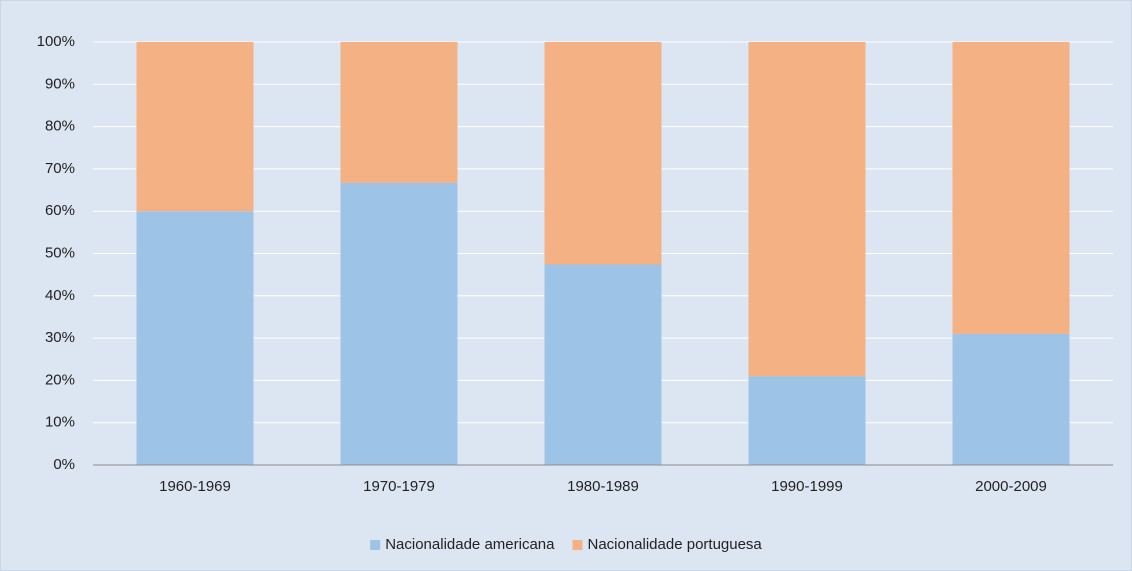 This screenshot has height=571, width=1132. Describe the element at coordinates (60, 126) in the screenshot. I see `y-tick-label: 80%` at that location.